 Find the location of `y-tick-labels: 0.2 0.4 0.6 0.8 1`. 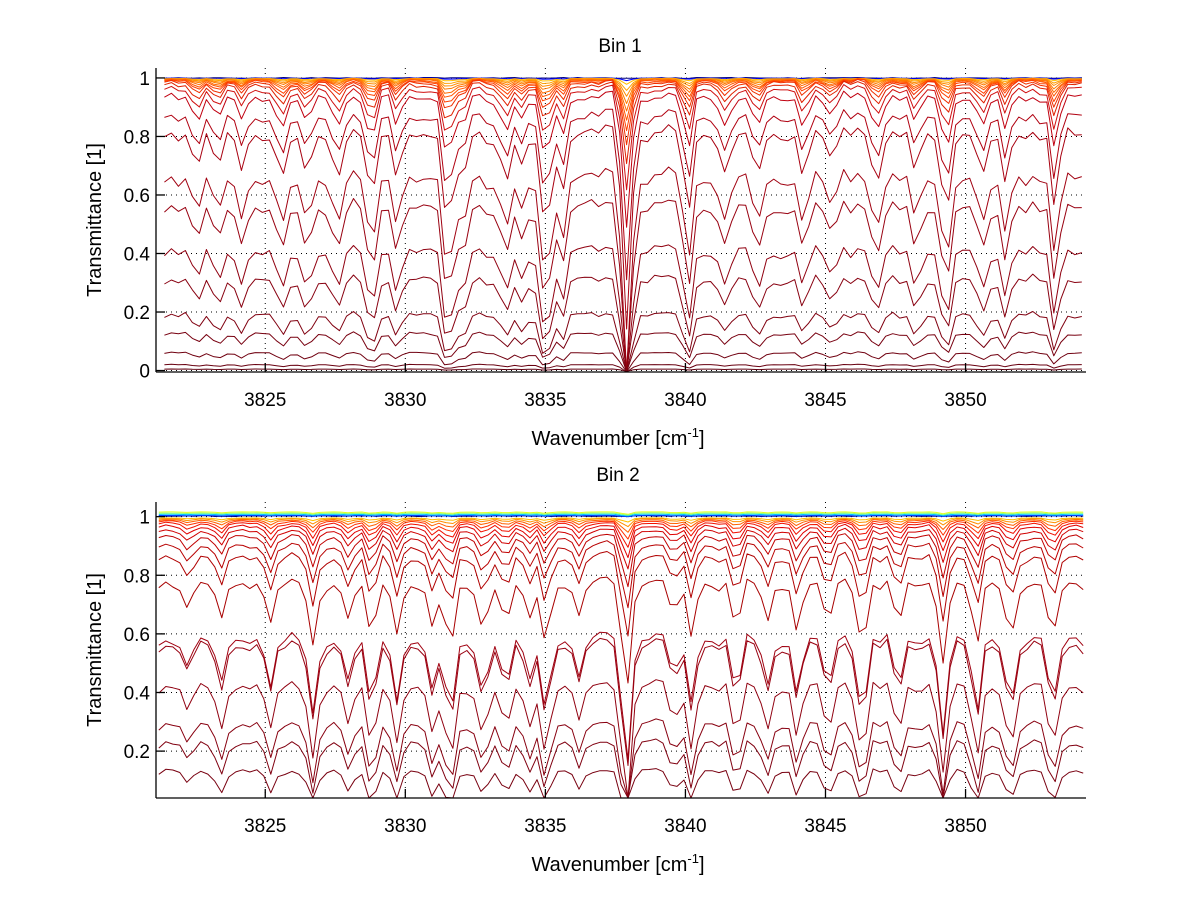

y-tick-labels: 0.2 0.4 0.6 0.8 1 is located at coordinates (137, 635).